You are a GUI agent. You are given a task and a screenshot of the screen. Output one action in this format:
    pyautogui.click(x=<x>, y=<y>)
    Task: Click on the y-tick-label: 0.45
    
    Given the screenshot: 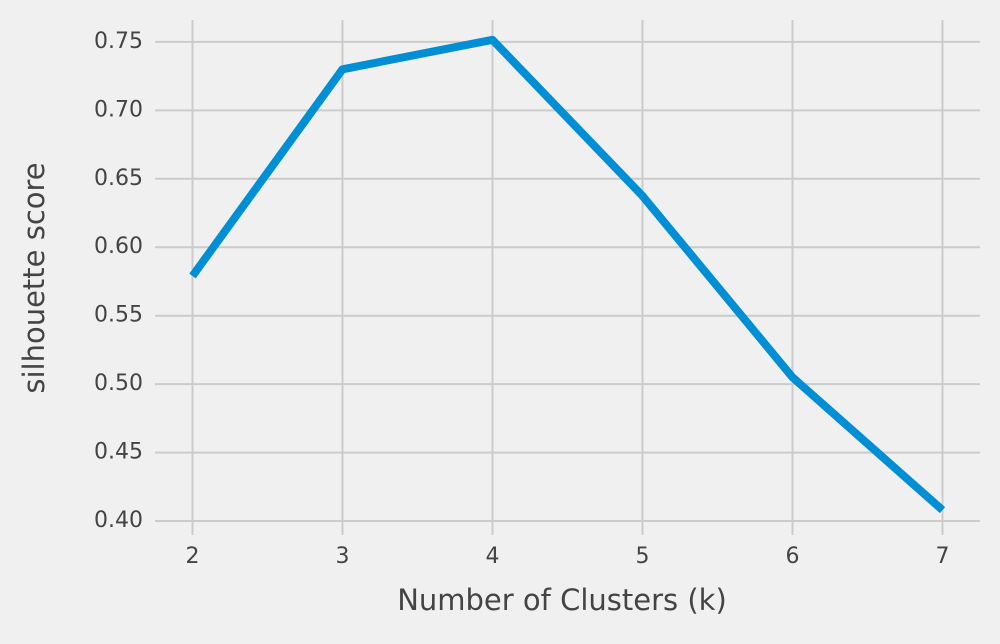 What is the action you would take?
    pyautogui.click(x=118, y=452)
    